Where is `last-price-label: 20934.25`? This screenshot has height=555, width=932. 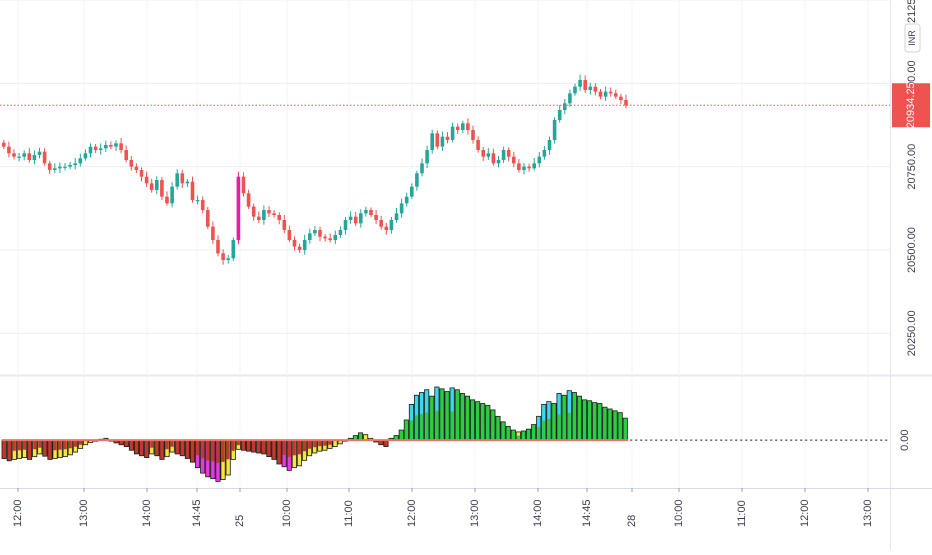 last-price-label: 20934.25 is located at coordinates (911, 105).